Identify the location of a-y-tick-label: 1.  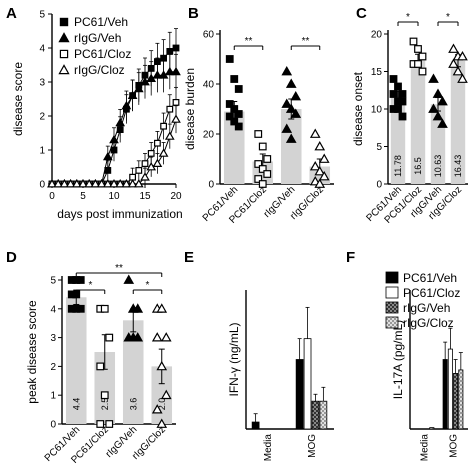
(42, 151).